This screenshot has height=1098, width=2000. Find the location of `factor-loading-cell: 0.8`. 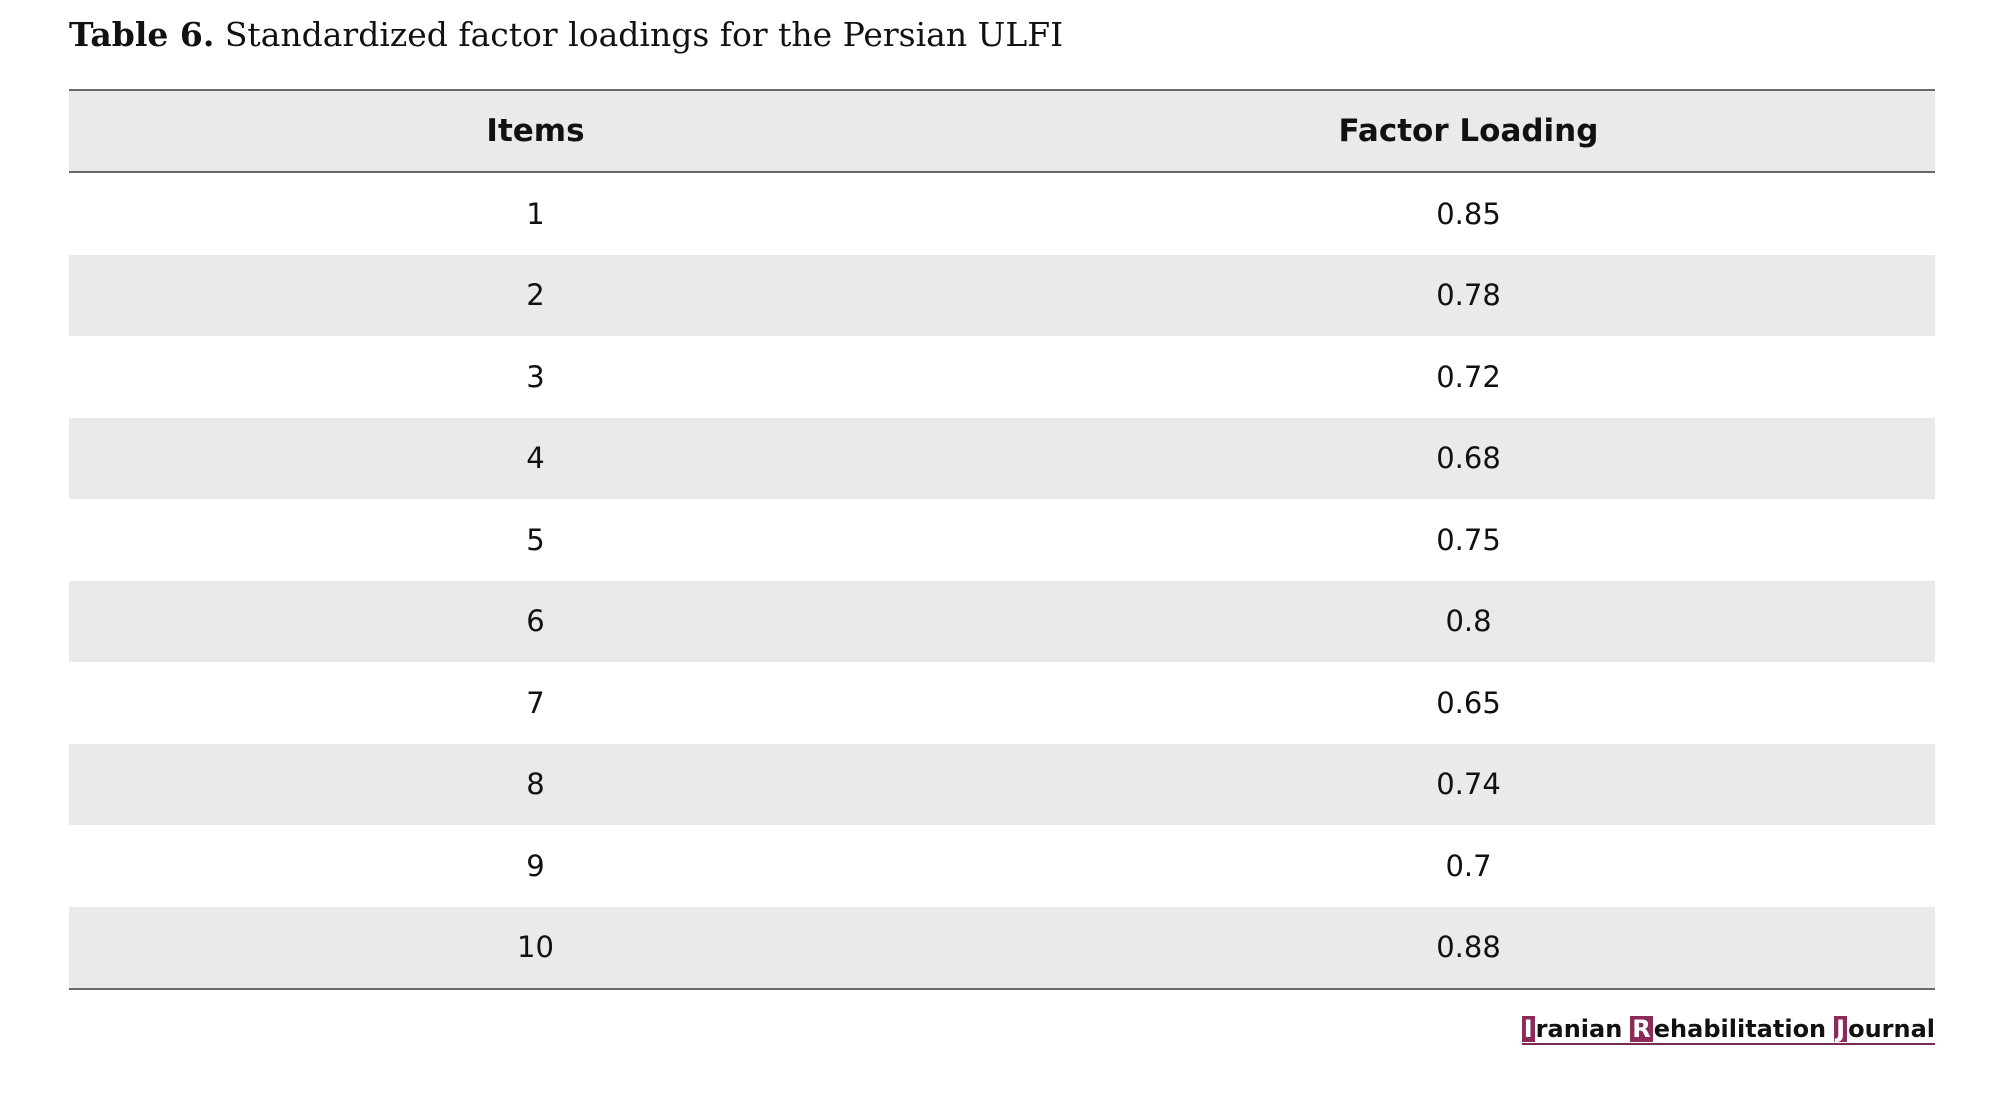

factor-loading-cell: 0.8 is located at coordinates (1468, 621).